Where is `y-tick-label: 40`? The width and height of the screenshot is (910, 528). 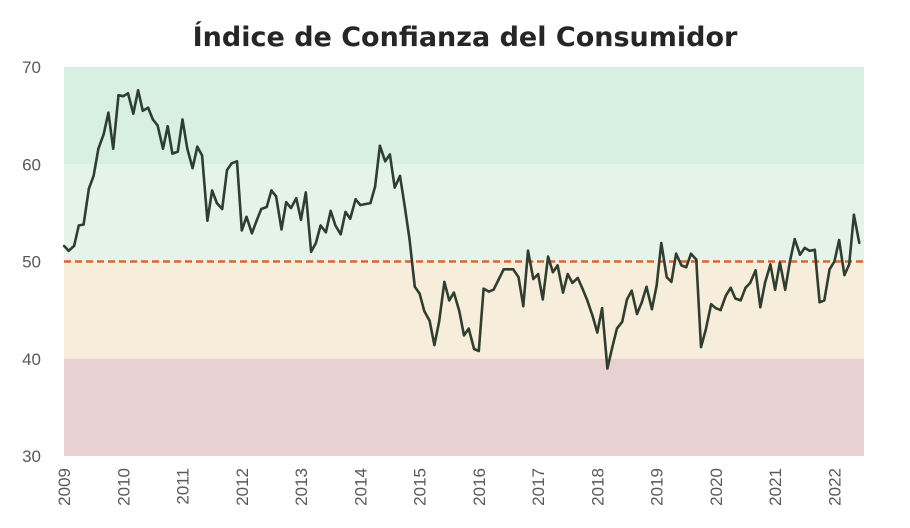 y-tick-label: 40 is located at coordinates (31, 359).